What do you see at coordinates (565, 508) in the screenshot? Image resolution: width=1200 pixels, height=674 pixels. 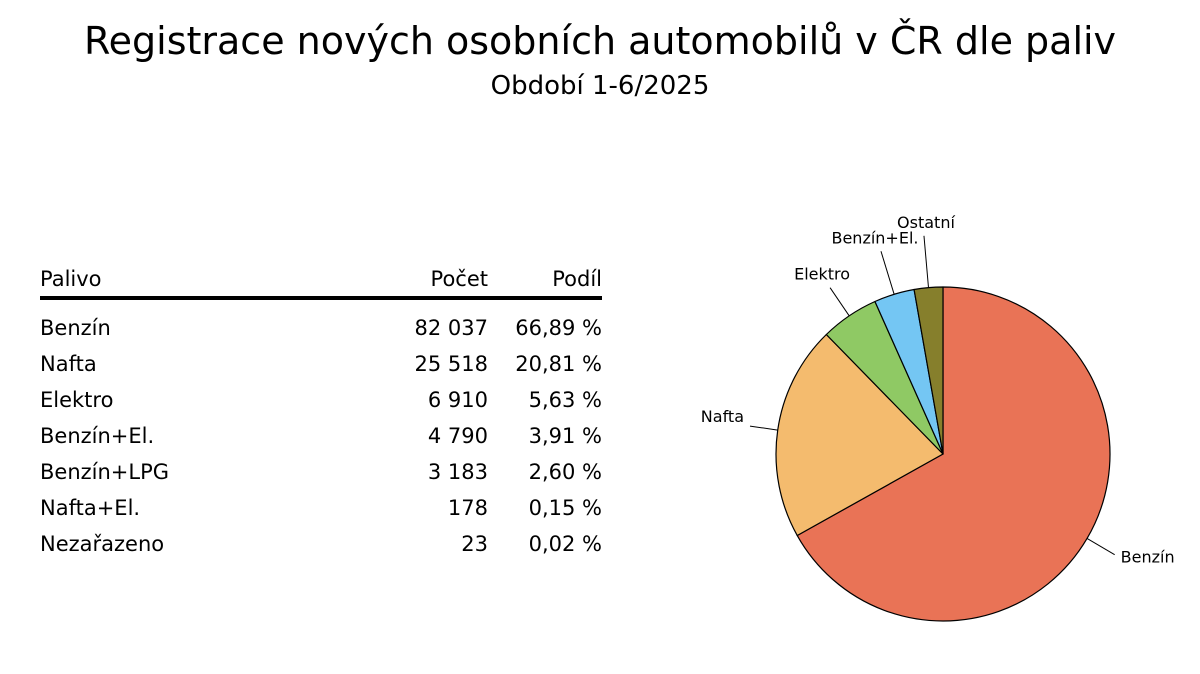 I see `fuel-share: 0,15 %` at bounding box center [565, 508].